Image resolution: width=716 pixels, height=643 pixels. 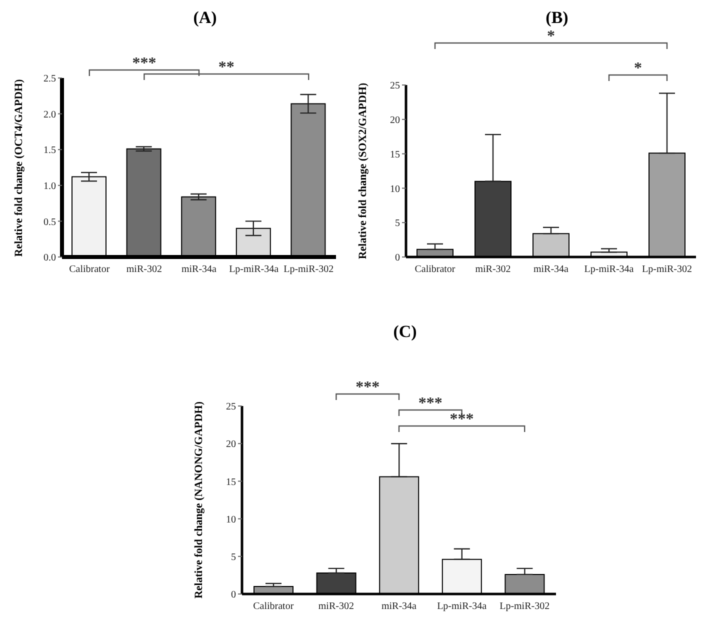 I want to click on chart-title: (C), so click(x=405, y=332).